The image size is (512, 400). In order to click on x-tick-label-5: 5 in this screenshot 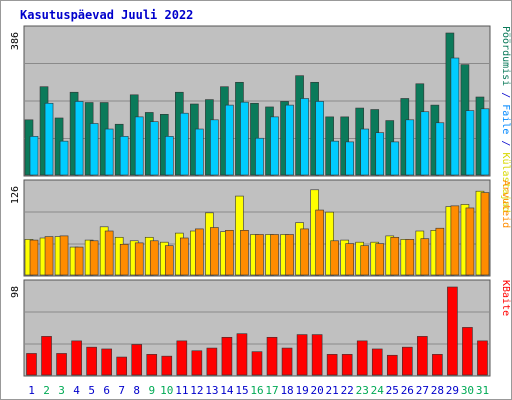, I will do `click(91, 390)`.